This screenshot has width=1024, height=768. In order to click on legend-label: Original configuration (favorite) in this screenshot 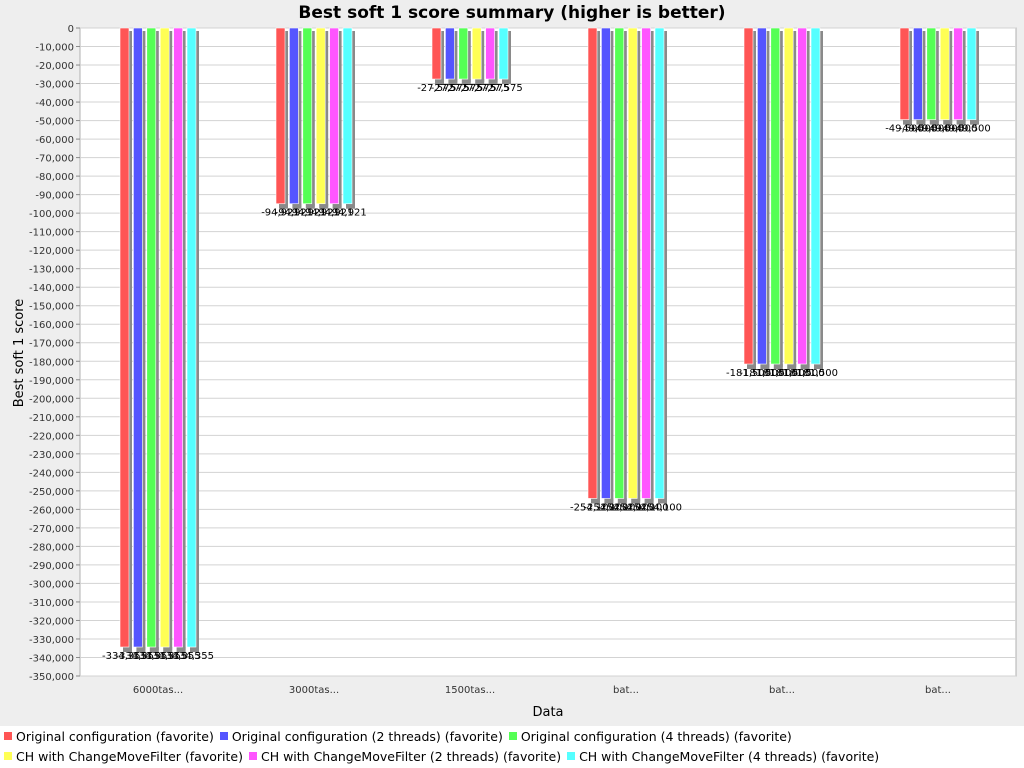, I will do `click(115, 736)`.